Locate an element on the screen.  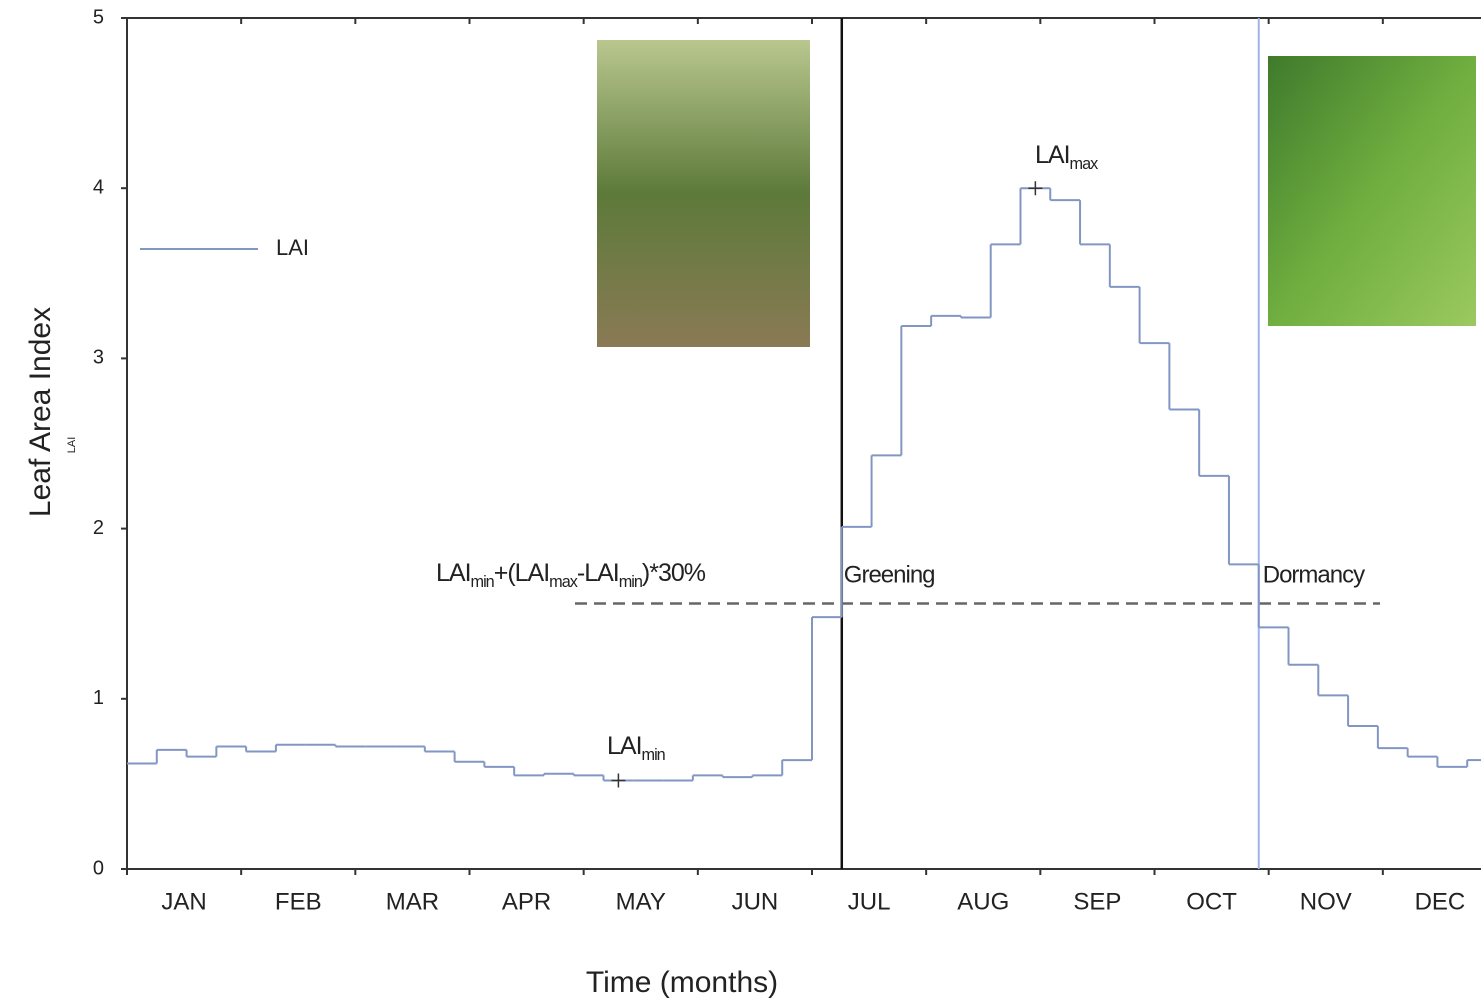
x-tick-label: SEP is located at coordinates (1097, 901).